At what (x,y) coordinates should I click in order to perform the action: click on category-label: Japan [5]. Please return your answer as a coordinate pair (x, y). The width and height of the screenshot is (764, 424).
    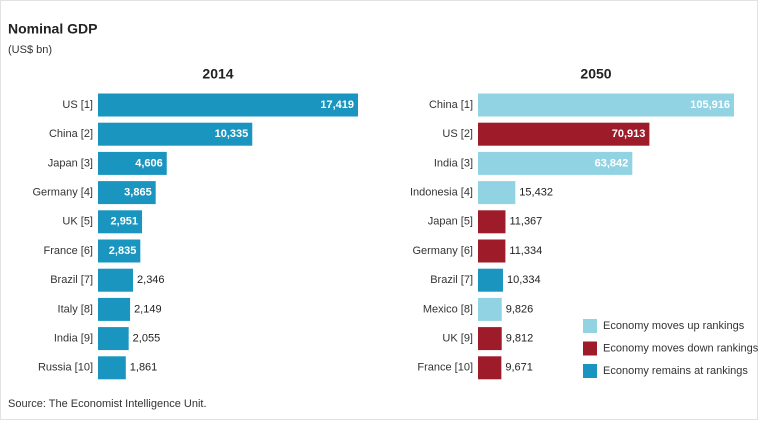
    Looking at the image, I should click on (450, 222).